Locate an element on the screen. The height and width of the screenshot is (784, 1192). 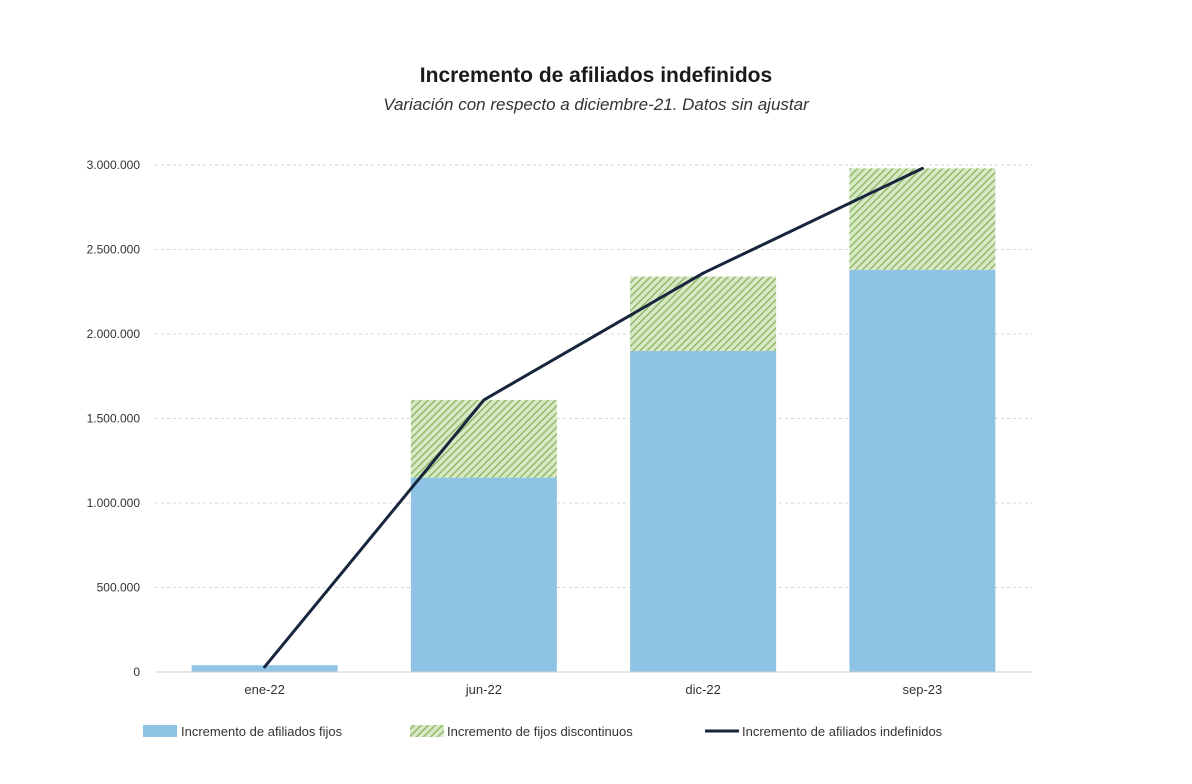
legend-label-discontinuos: Incremento de fijos discontinuos is located at coordinates (540, 731).